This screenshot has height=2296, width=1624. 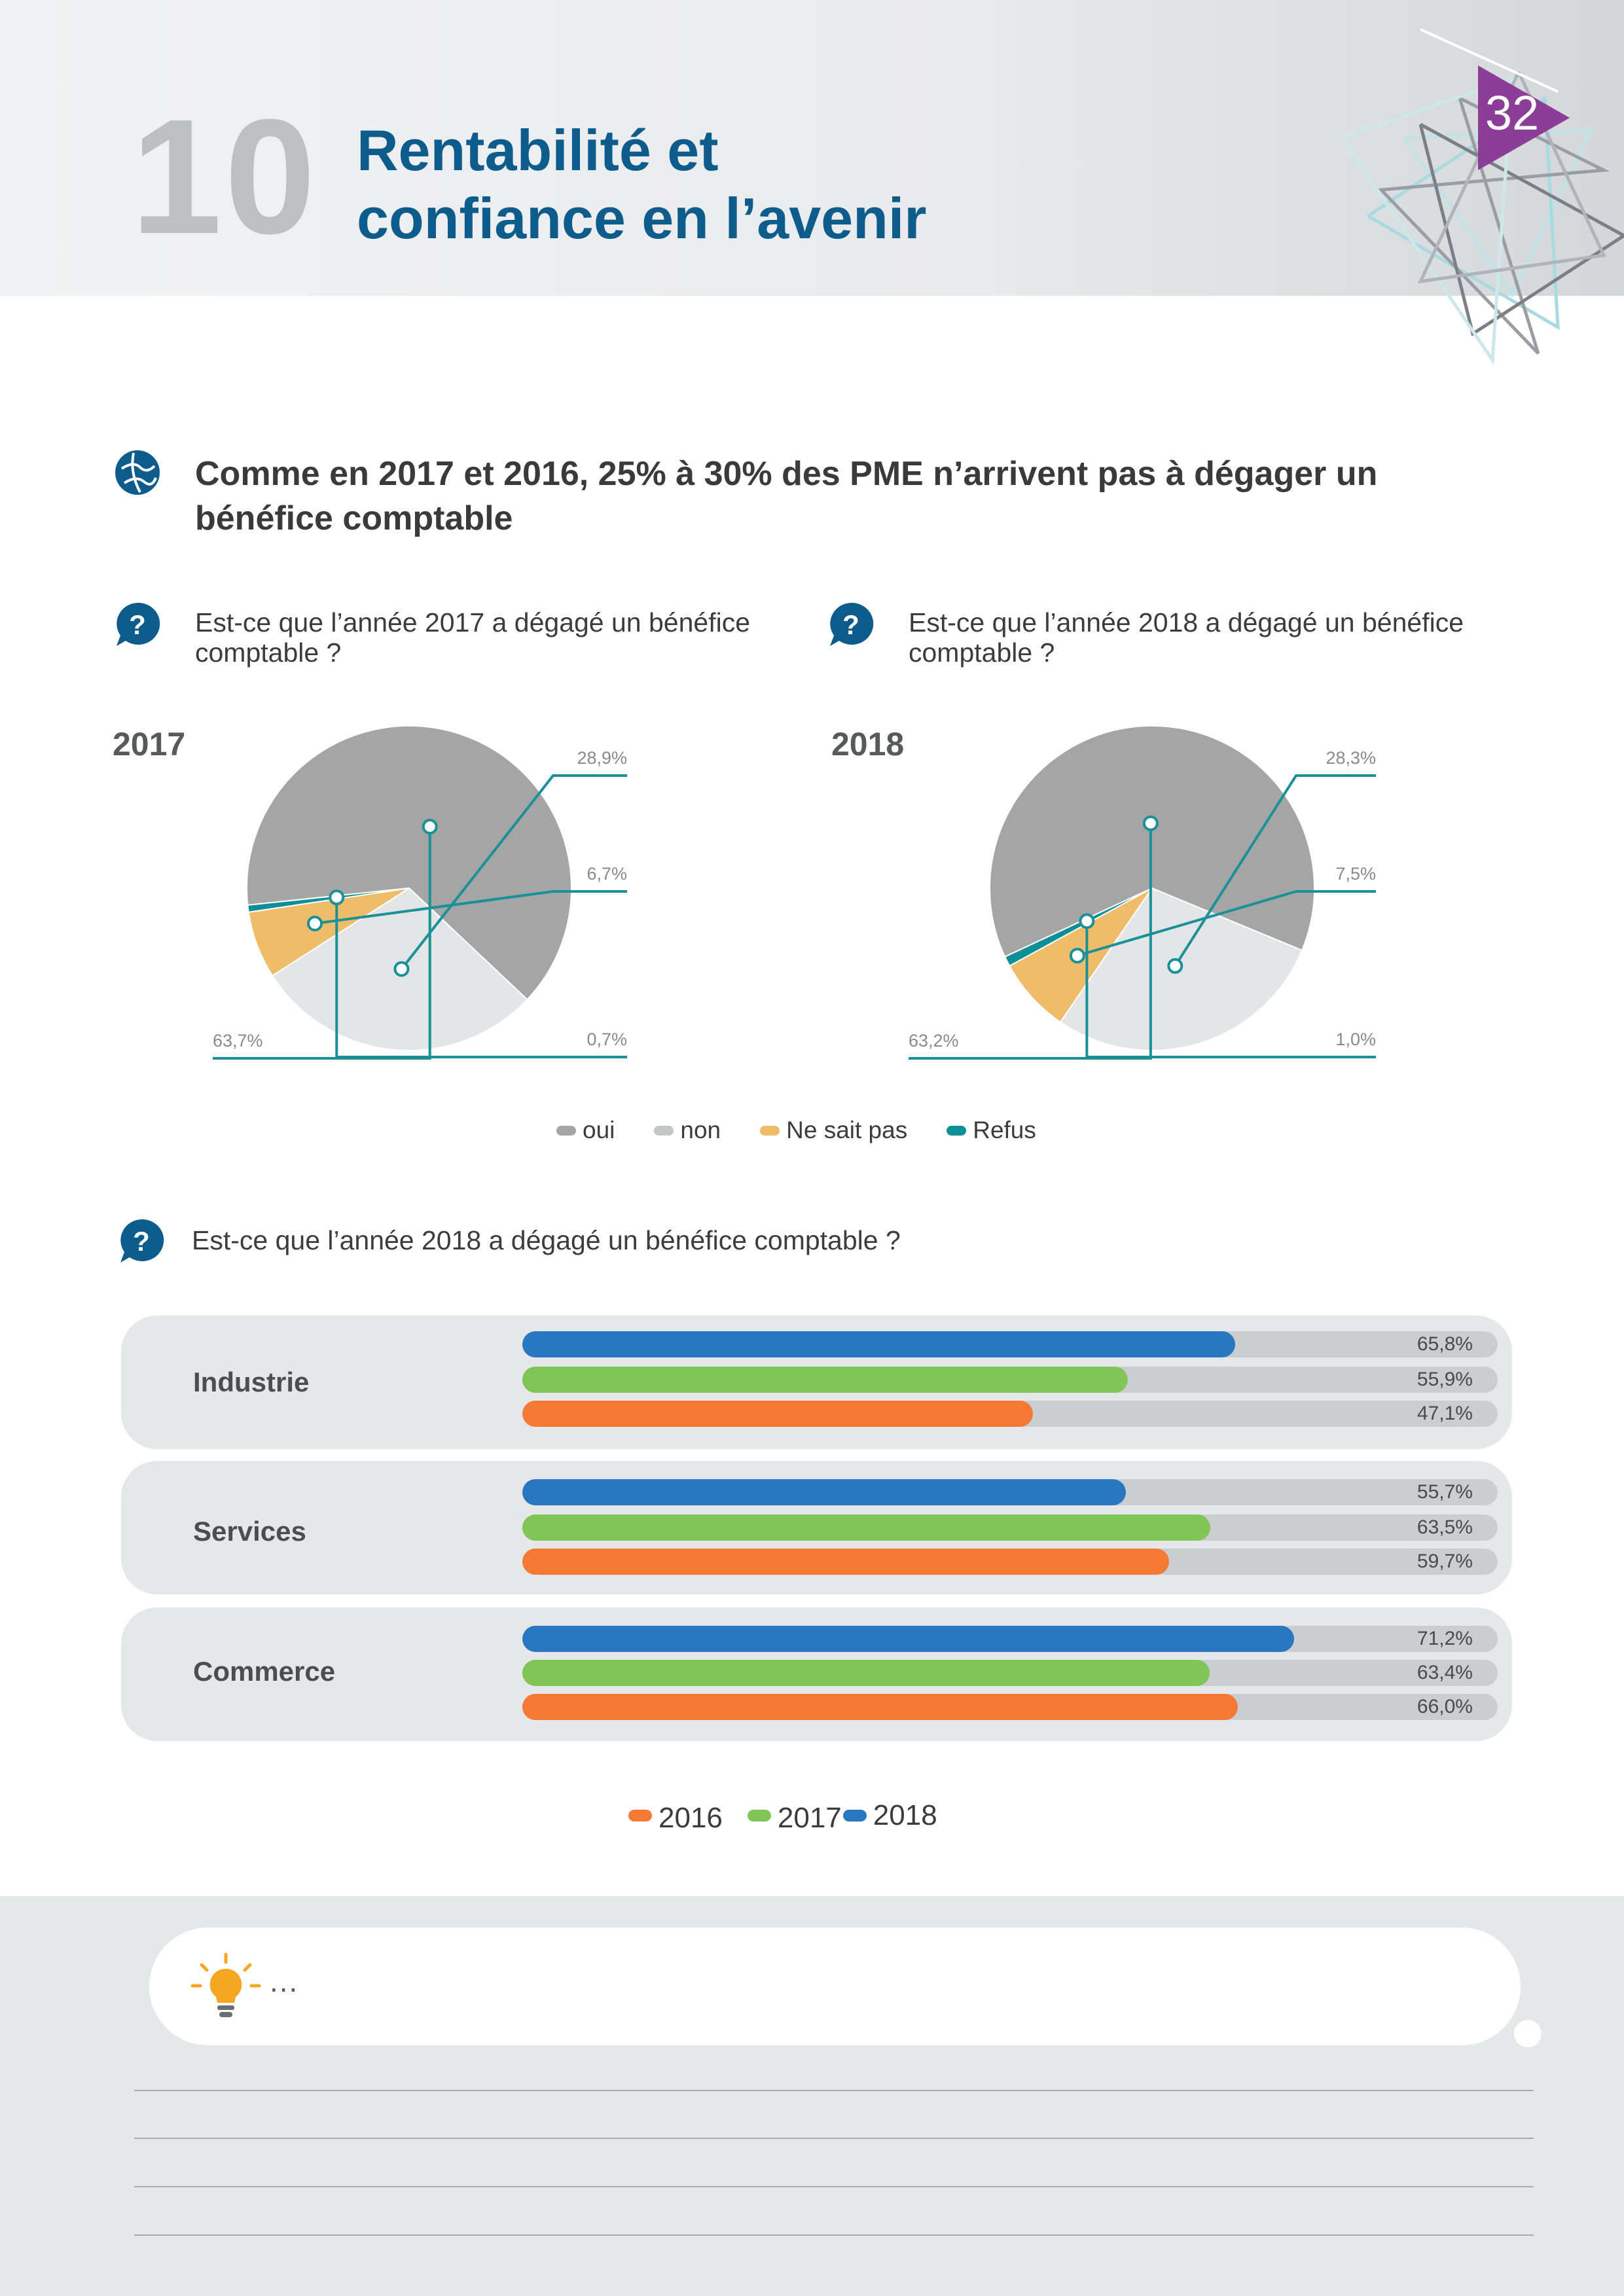 I want to click on legend-label: Ne sait pas, so click(x=847, y=1130).